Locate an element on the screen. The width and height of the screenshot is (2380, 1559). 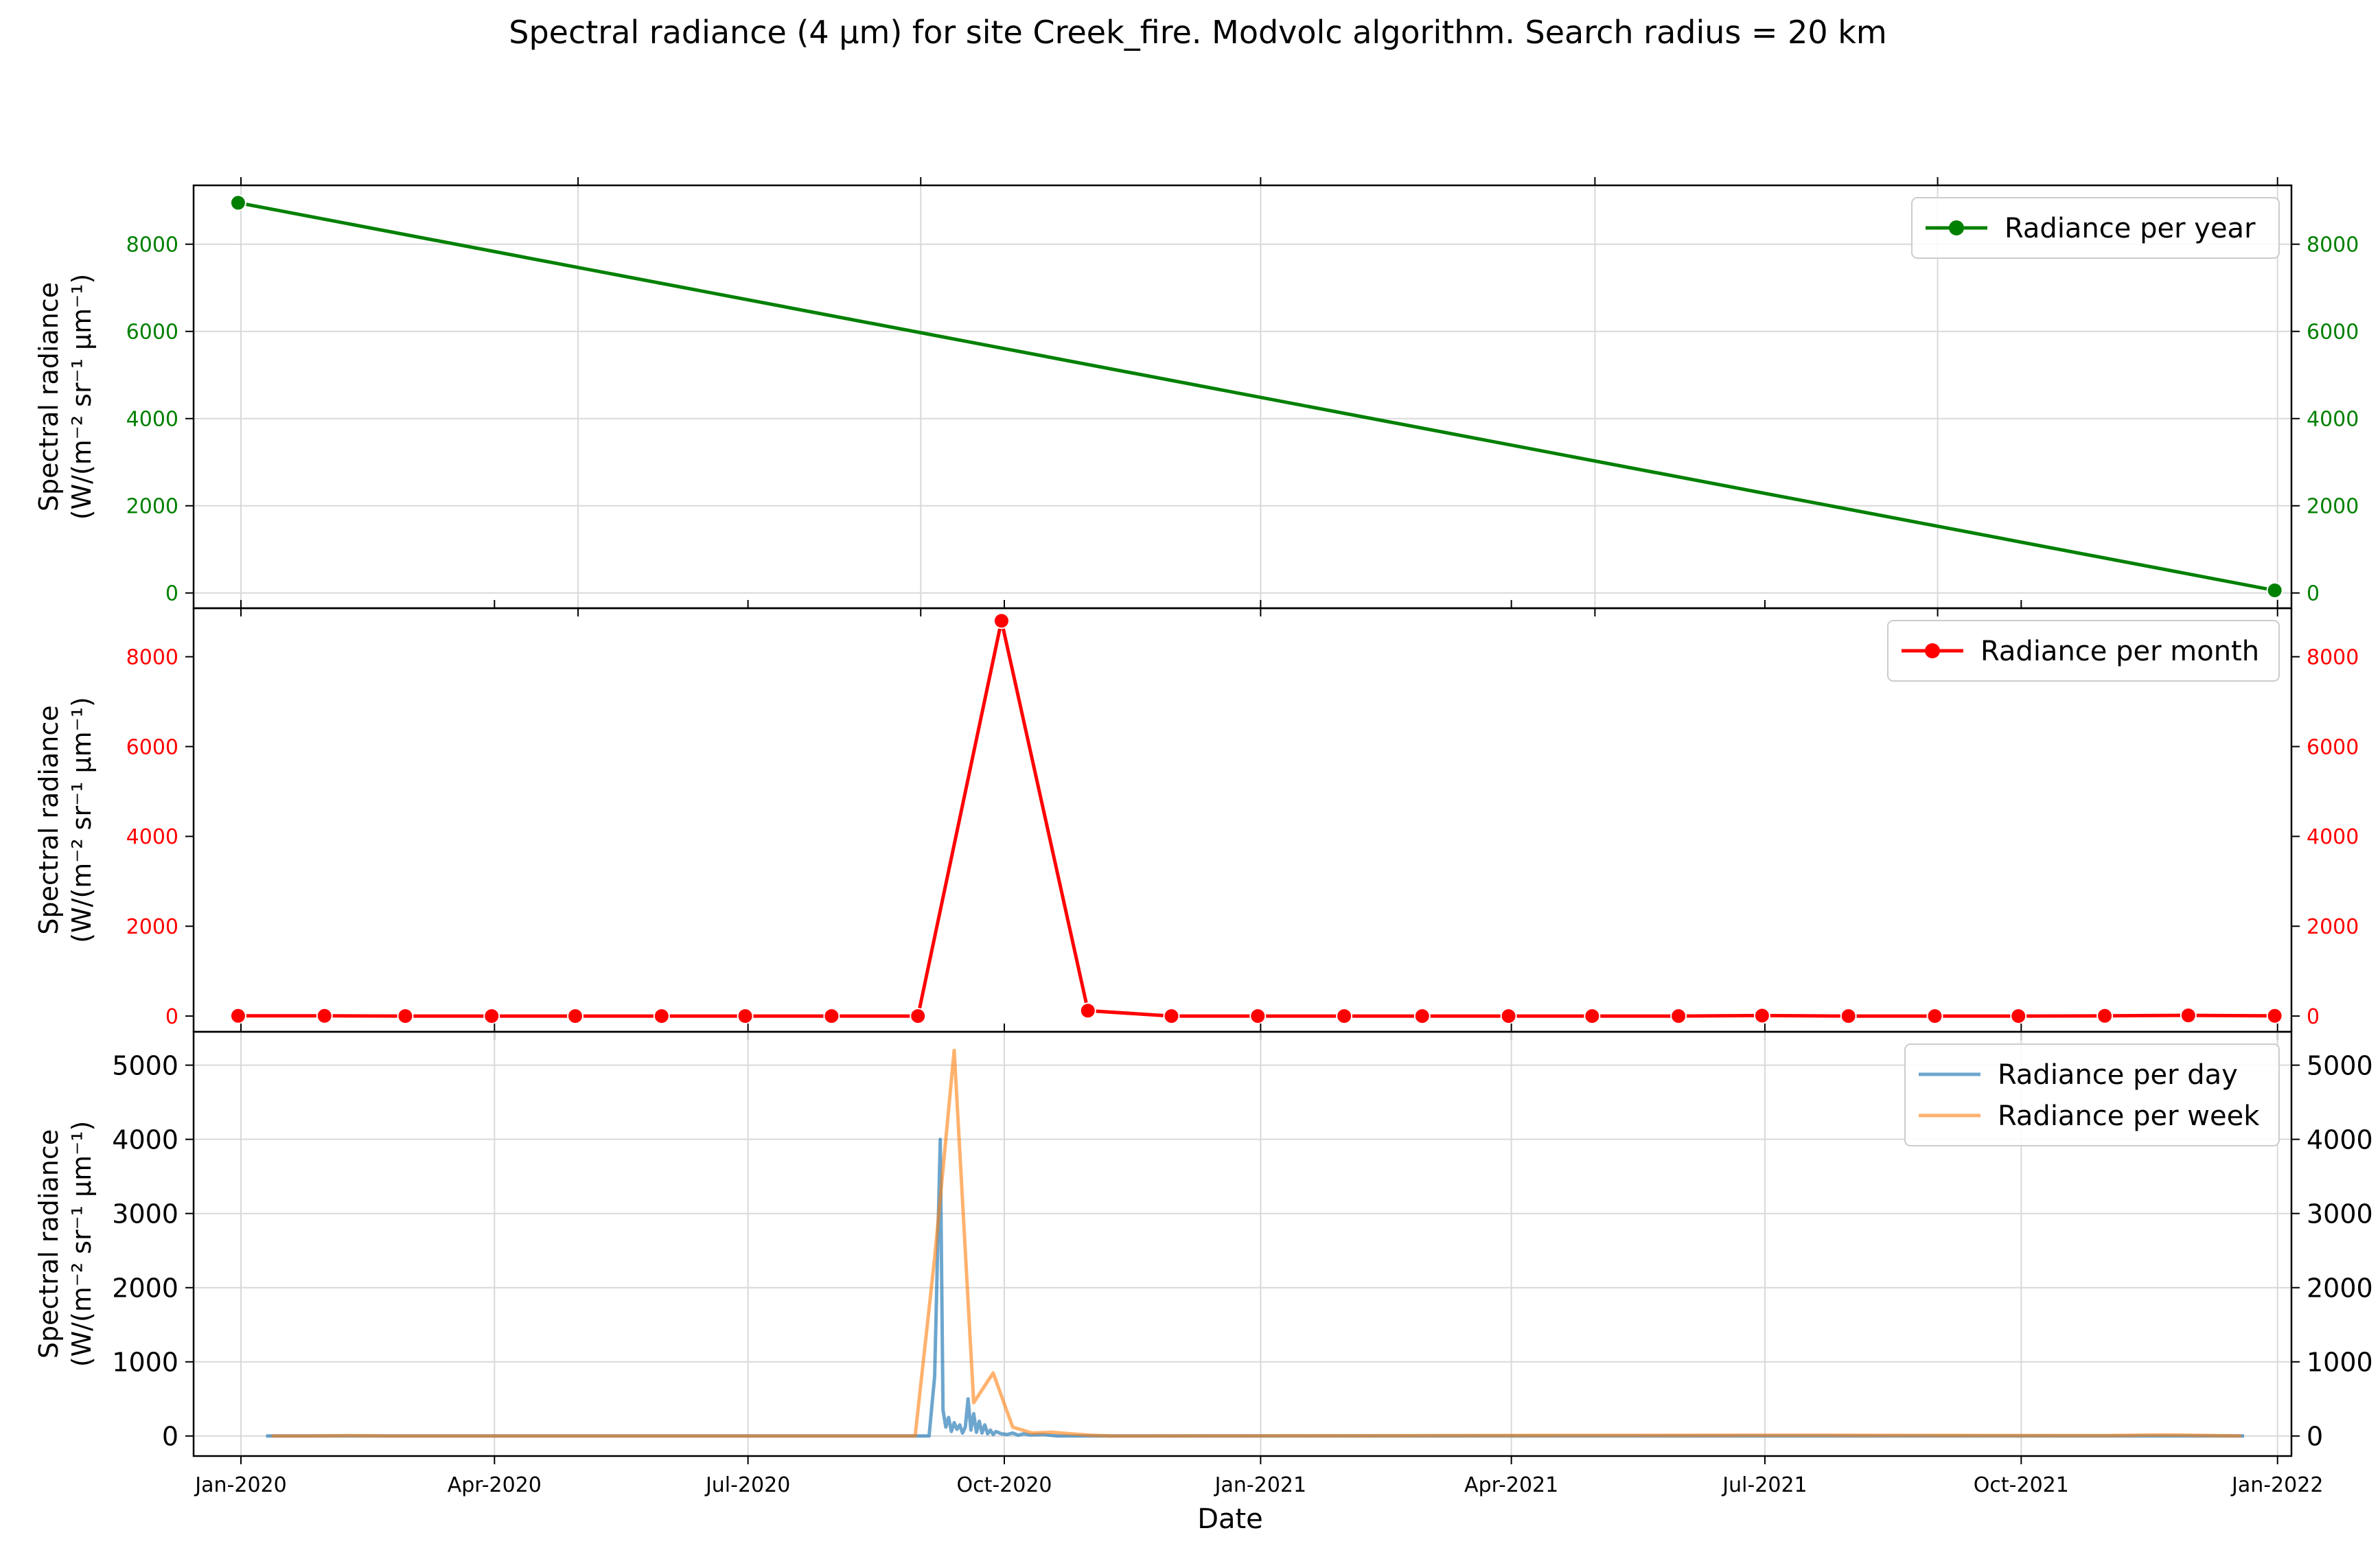
legend-label: Radiance per day is located at coordinates (2118, 1075).